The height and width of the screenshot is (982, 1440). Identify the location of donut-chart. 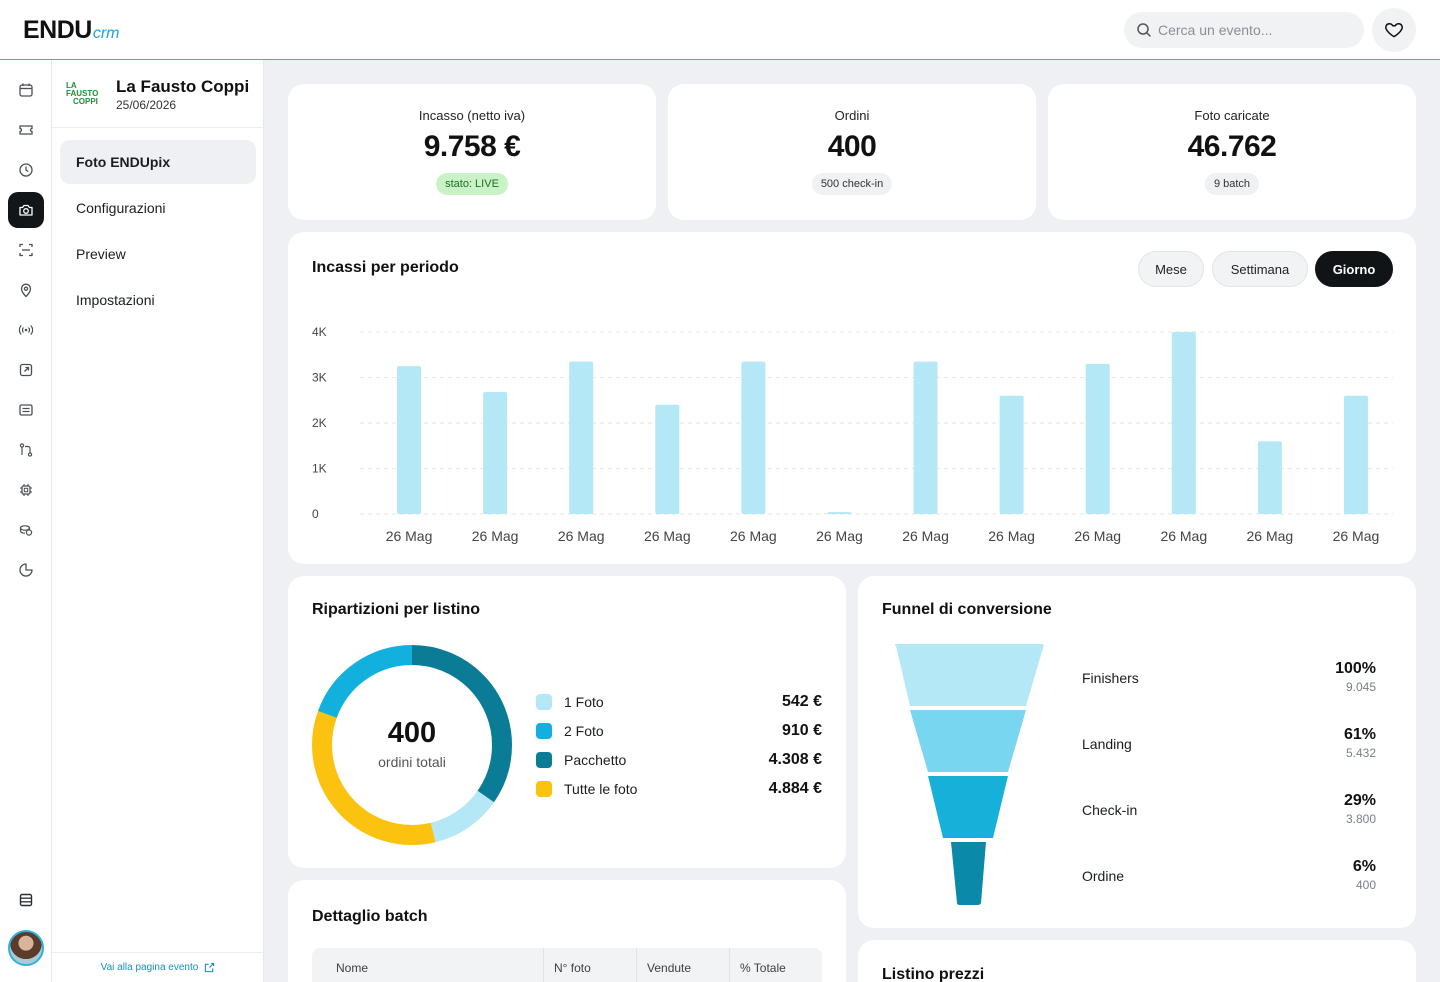
(412, 745).